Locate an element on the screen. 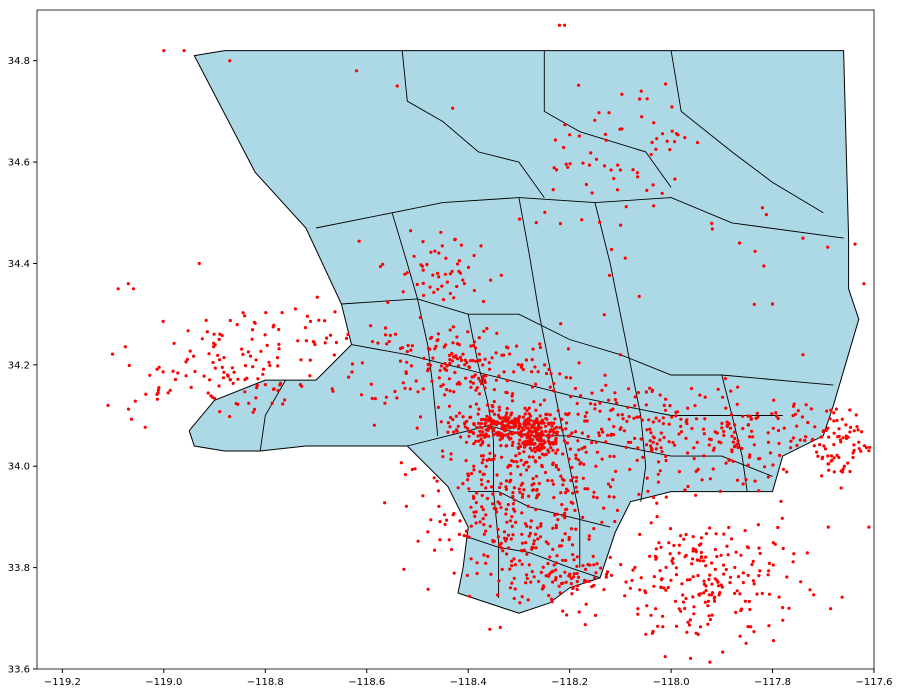  district-boundary is located at coordinates (483, 456).